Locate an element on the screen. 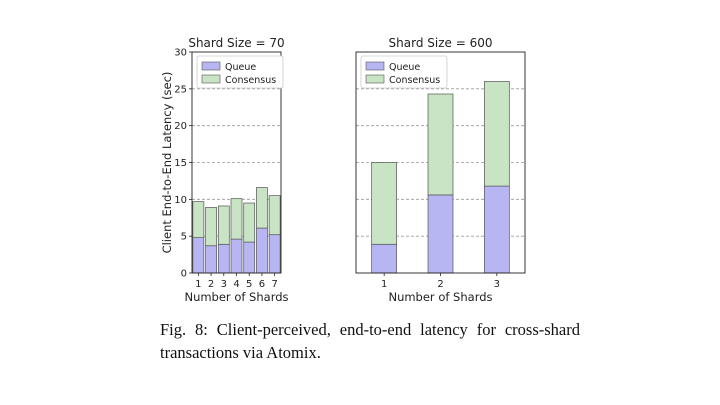 The height and width of the screenshot is (405, 720). y-tick-label: 30 is located at coordinates (180, 53).